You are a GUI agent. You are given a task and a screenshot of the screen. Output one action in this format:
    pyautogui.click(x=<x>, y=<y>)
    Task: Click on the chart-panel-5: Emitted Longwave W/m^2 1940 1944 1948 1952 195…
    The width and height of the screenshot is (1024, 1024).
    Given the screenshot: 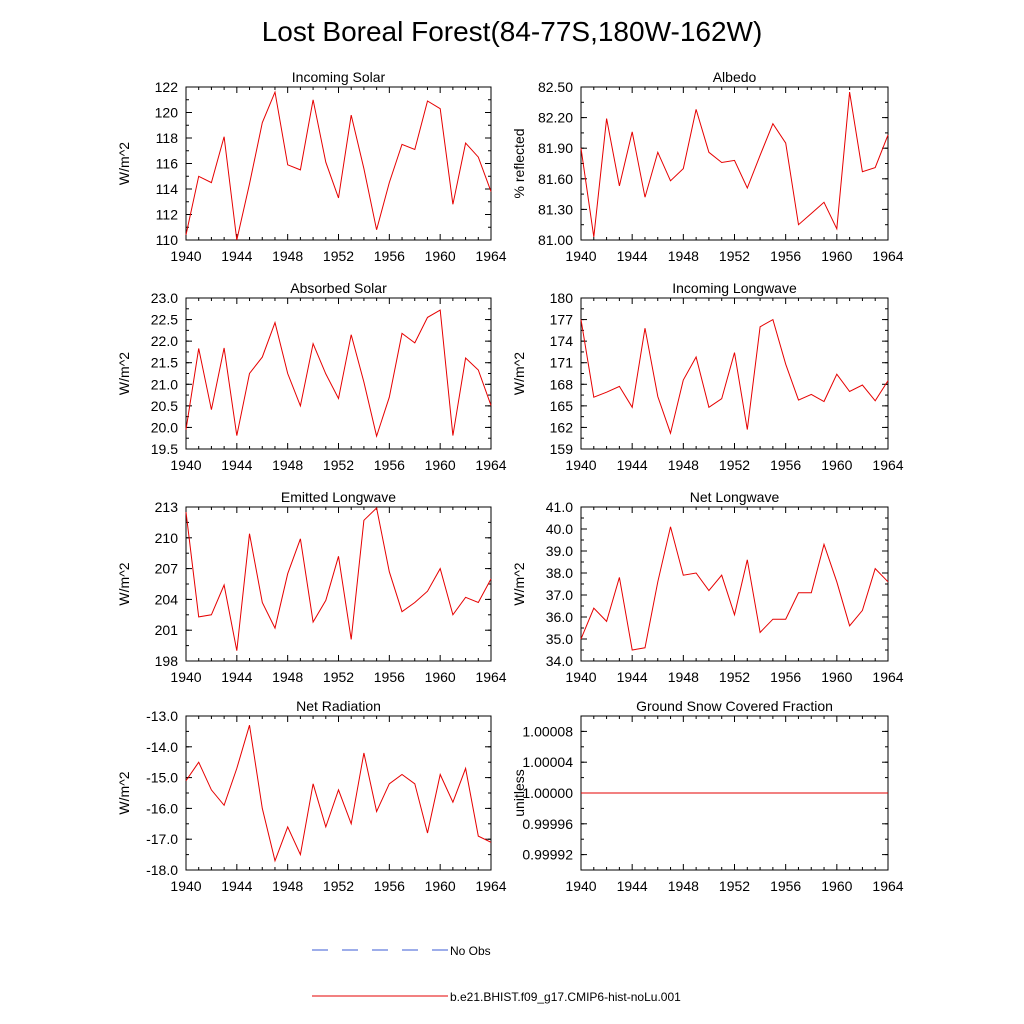 What is the action you would take?
    pyautogui.click(x=311, y=587)
    